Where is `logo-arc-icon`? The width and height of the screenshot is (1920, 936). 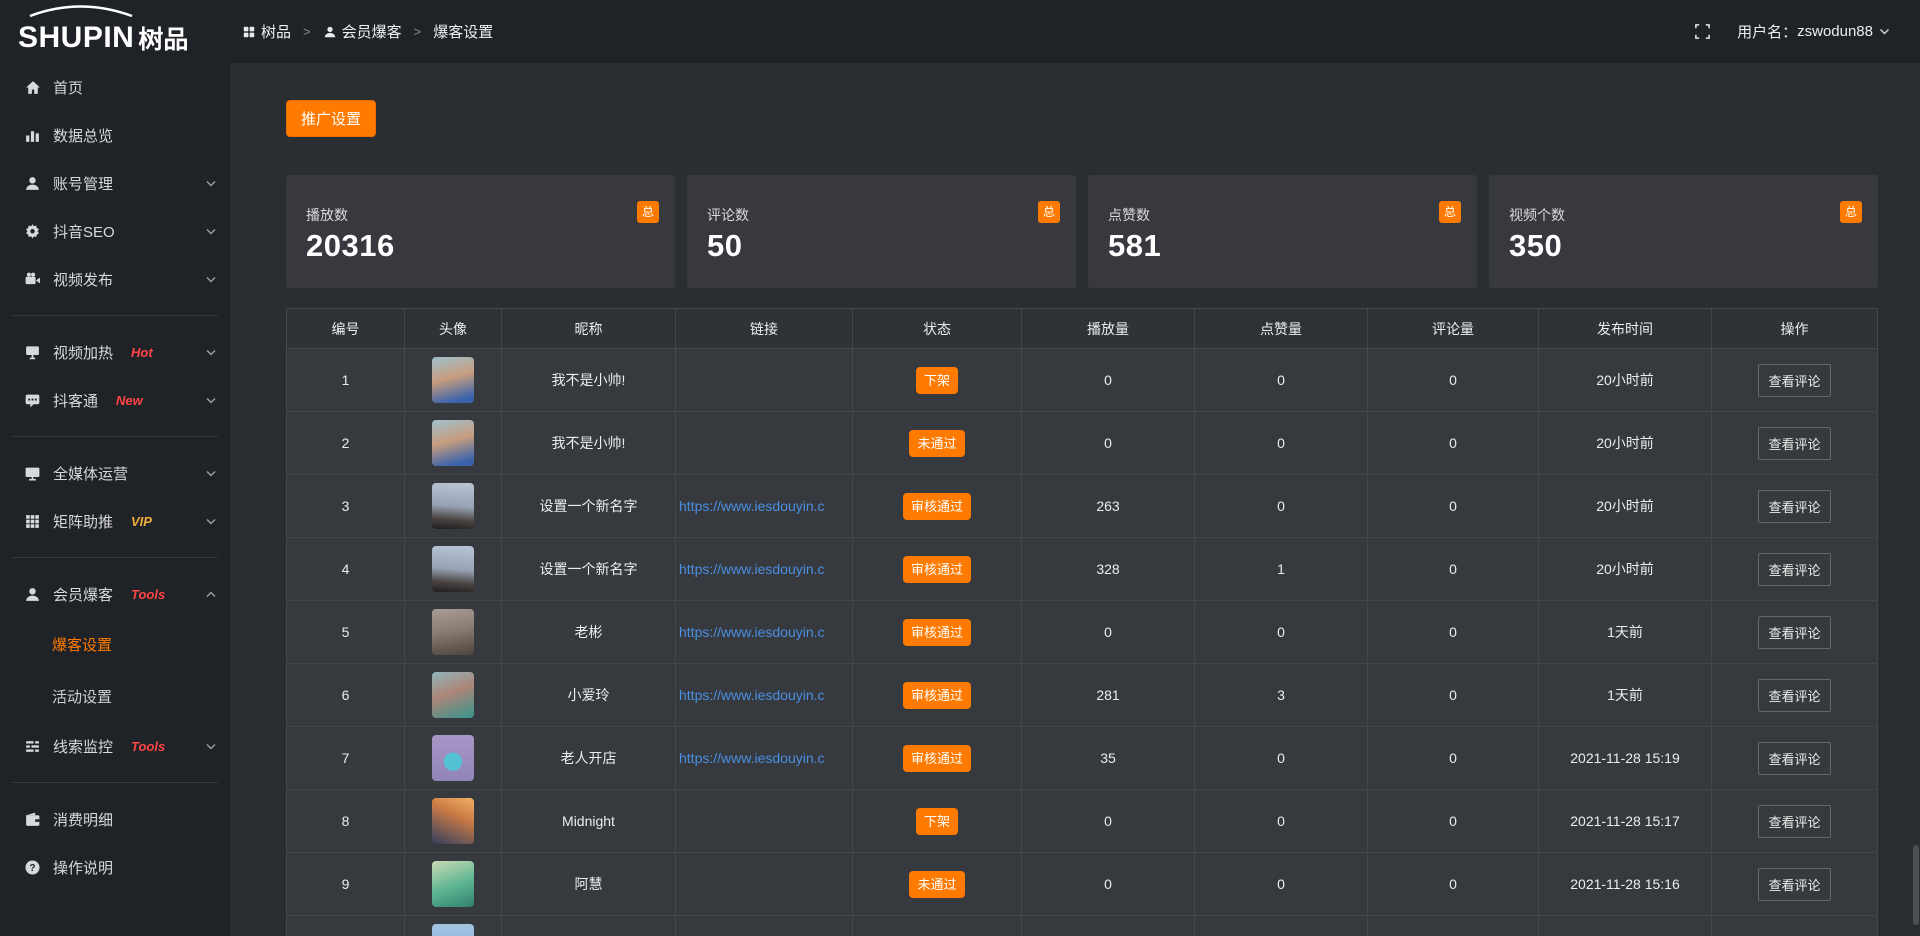 logo-arc-icon is located at coordinates (81, 11).